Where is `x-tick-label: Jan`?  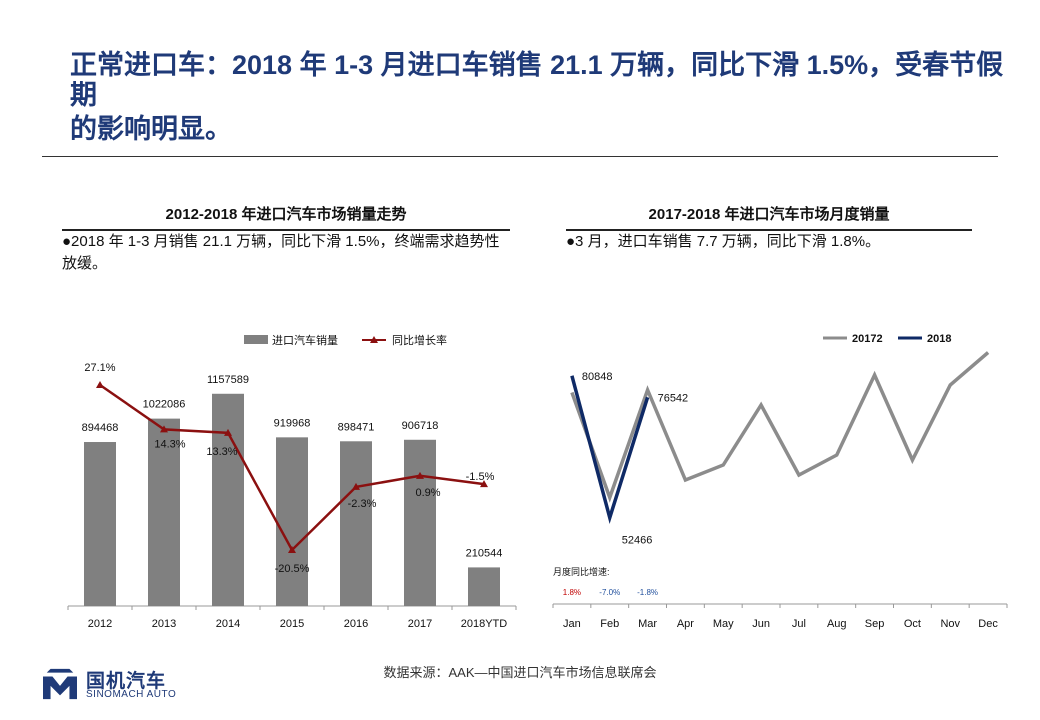 x-tick-label: Jan is located at coordinates (572, 624).